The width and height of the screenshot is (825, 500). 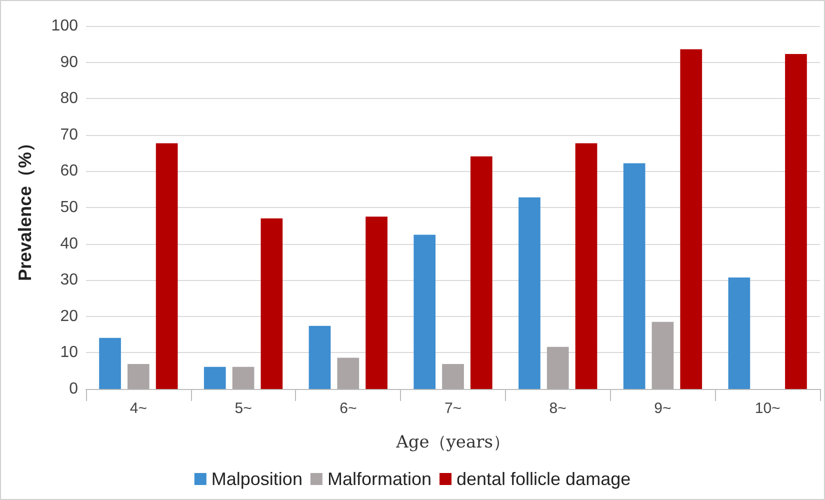 What do you see at coordinates (69, 243) in the screenshot?
I see `y-tick-label: 40` at bounding box center [69, 243].